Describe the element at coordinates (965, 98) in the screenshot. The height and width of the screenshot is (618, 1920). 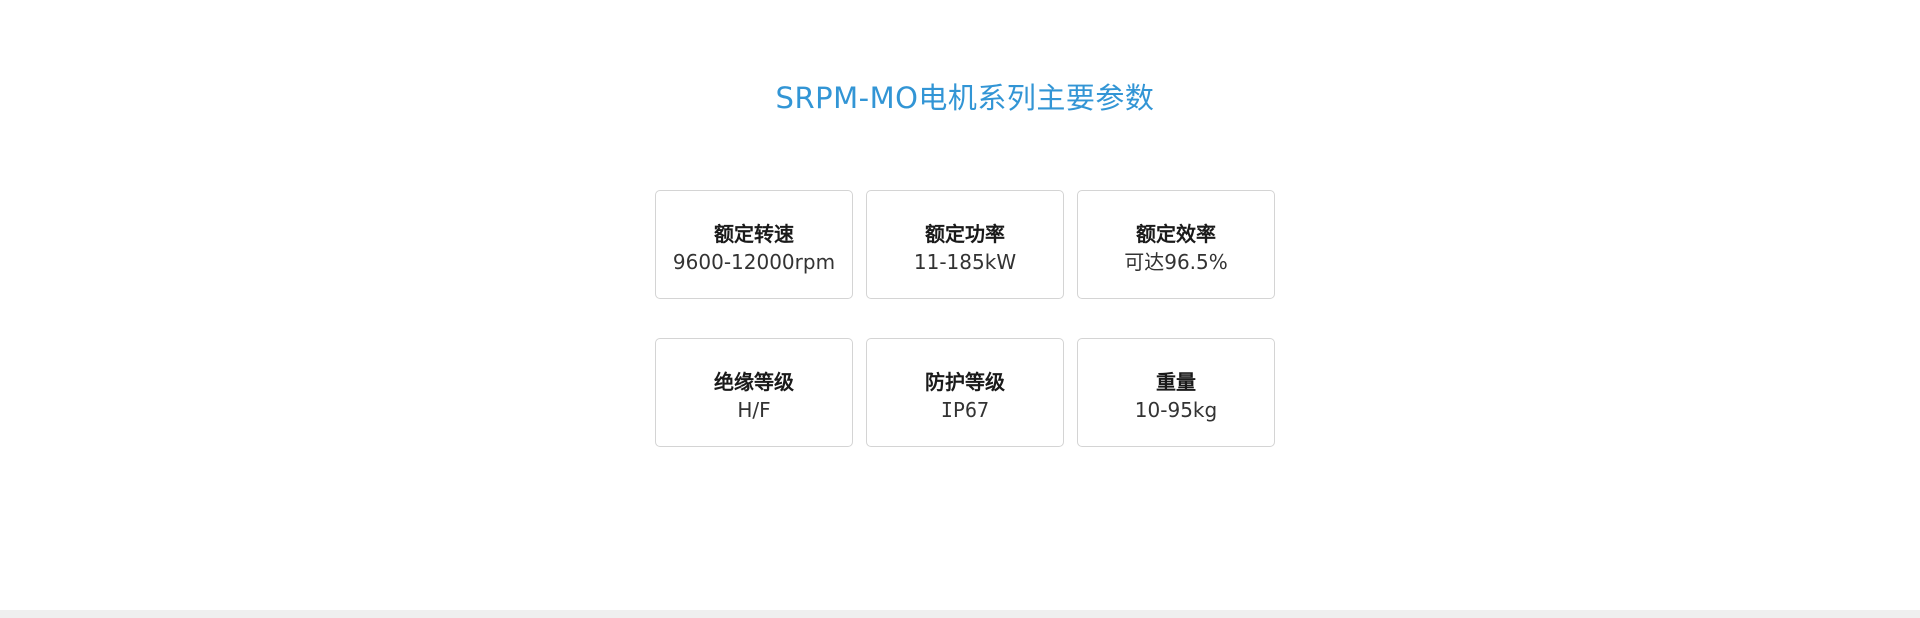
I see `page-title: SRPM-MO电机系列主要参数` at that location.